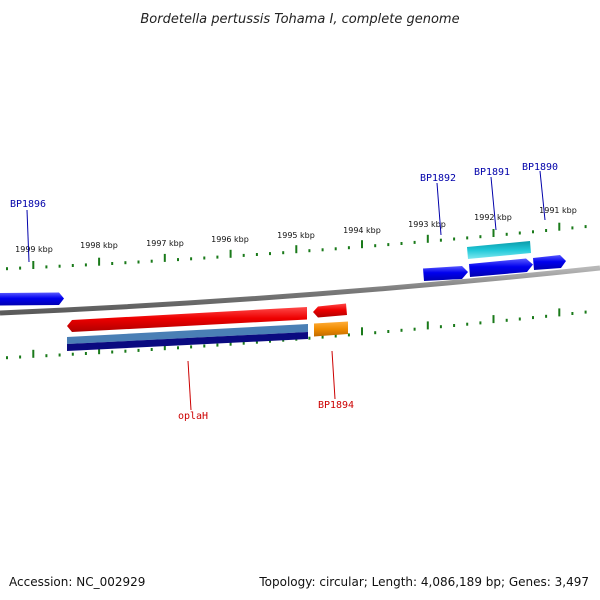  I want to click on gene-arrow-bp1890, so click(549, 262).